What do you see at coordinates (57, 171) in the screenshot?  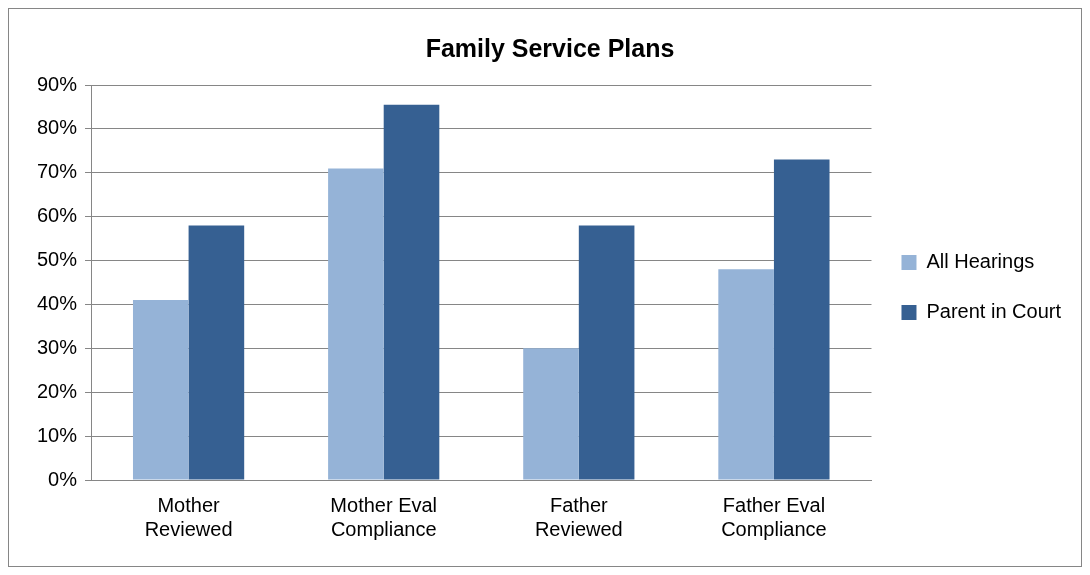 I see `y-tick-label: 70%` at bounding box center [57, 171].